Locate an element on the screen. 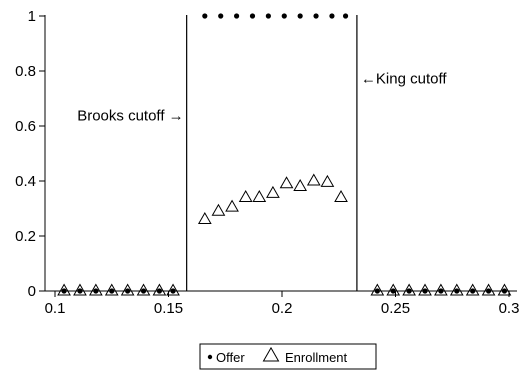 The height and width of the screenshot is (376, 531). y-tick-label: 0 is located at coordinates (32, 291).